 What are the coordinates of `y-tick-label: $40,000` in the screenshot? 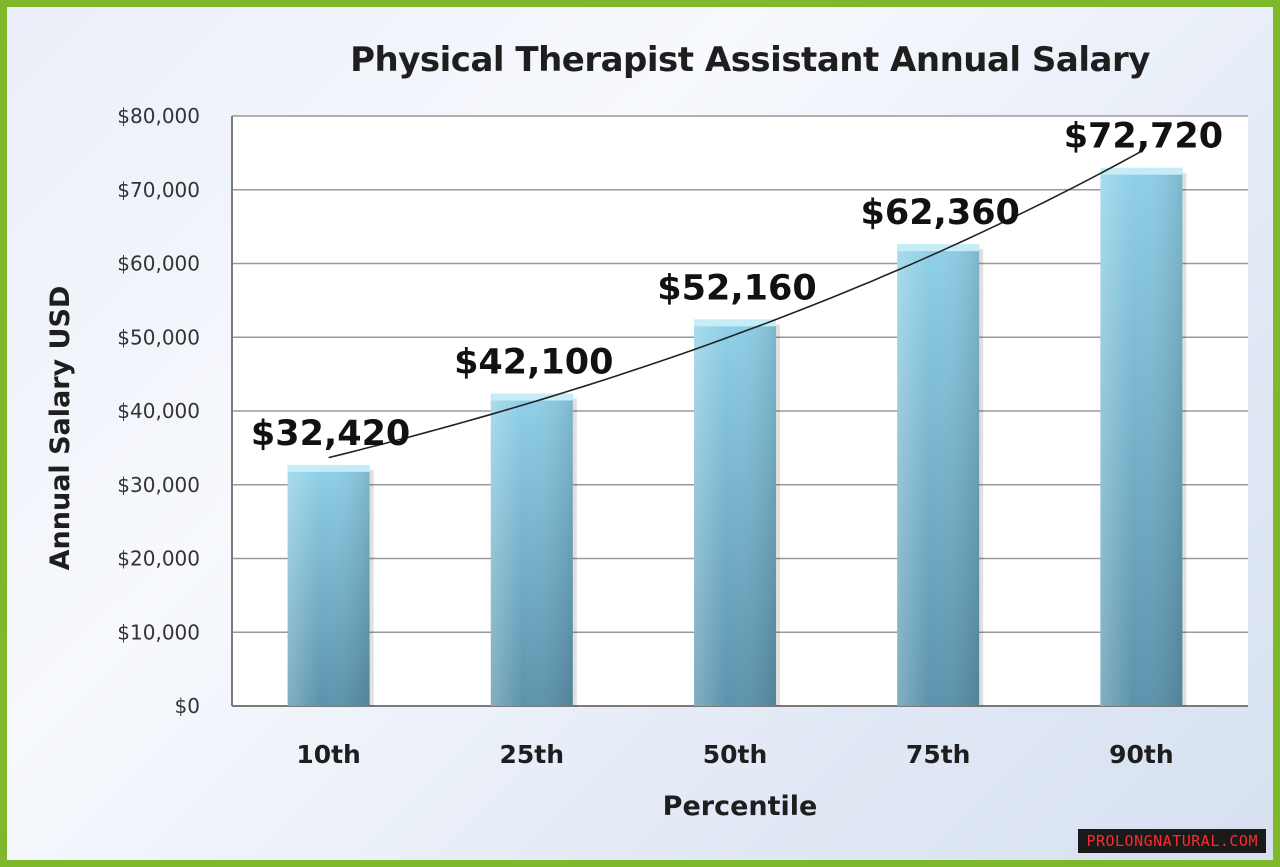 It's located at (158, 411).